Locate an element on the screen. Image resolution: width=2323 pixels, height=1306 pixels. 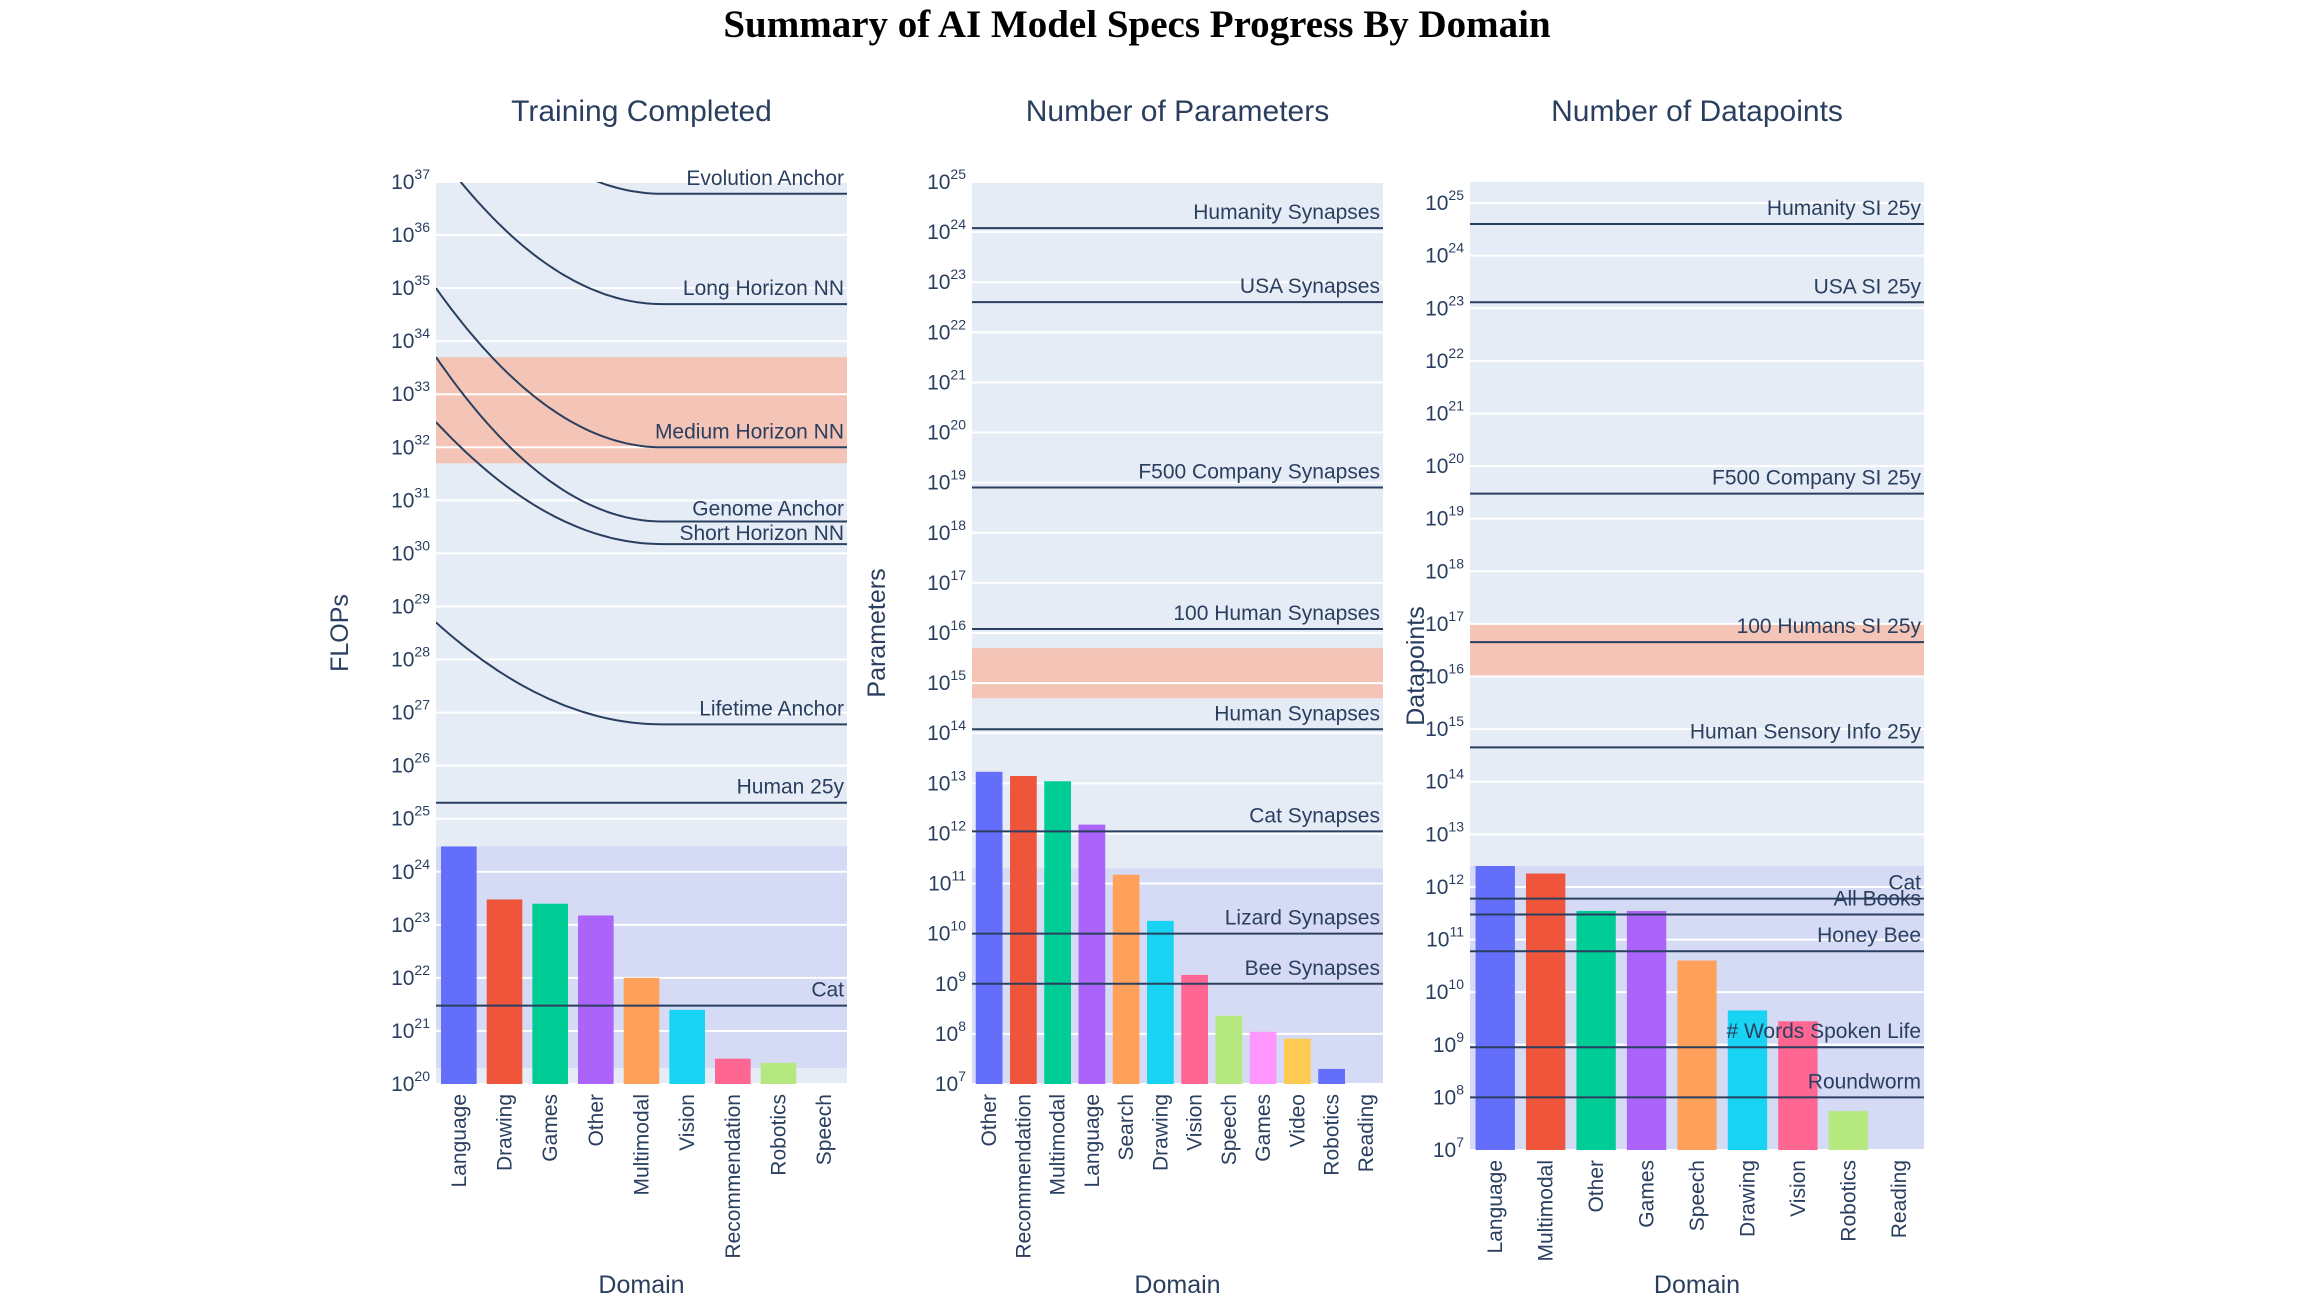
y-tick-label: 10⁸ is located at coordinates (1448, 1095).